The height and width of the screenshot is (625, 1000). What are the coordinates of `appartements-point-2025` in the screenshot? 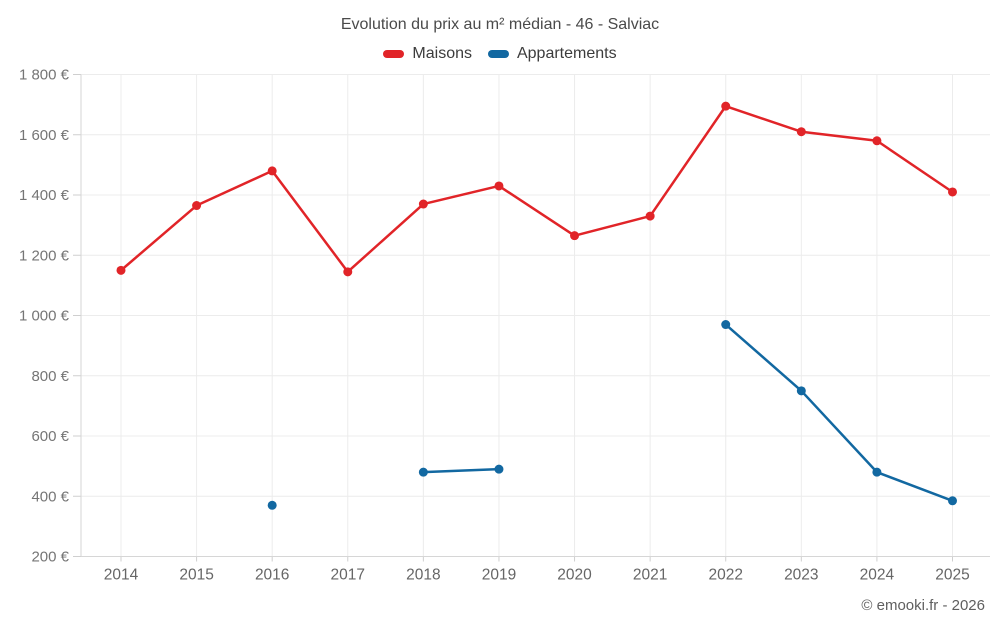 It's located at (952, 501).